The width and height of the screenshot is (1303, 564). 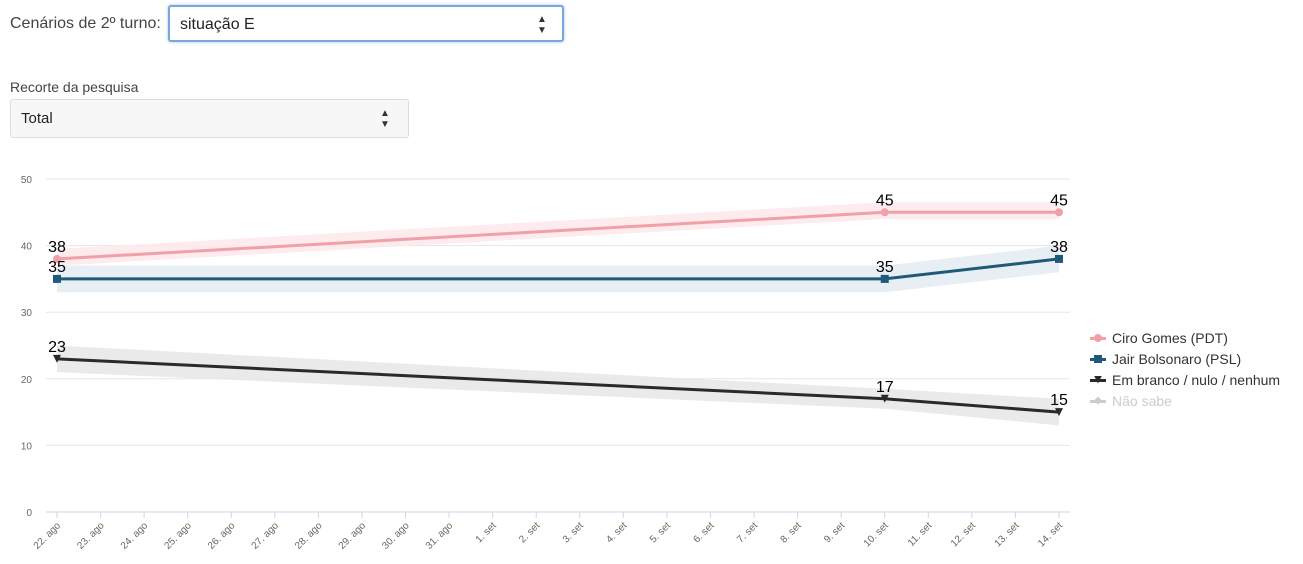 I want to click on data-label: 23, so click(x=57, y=347).